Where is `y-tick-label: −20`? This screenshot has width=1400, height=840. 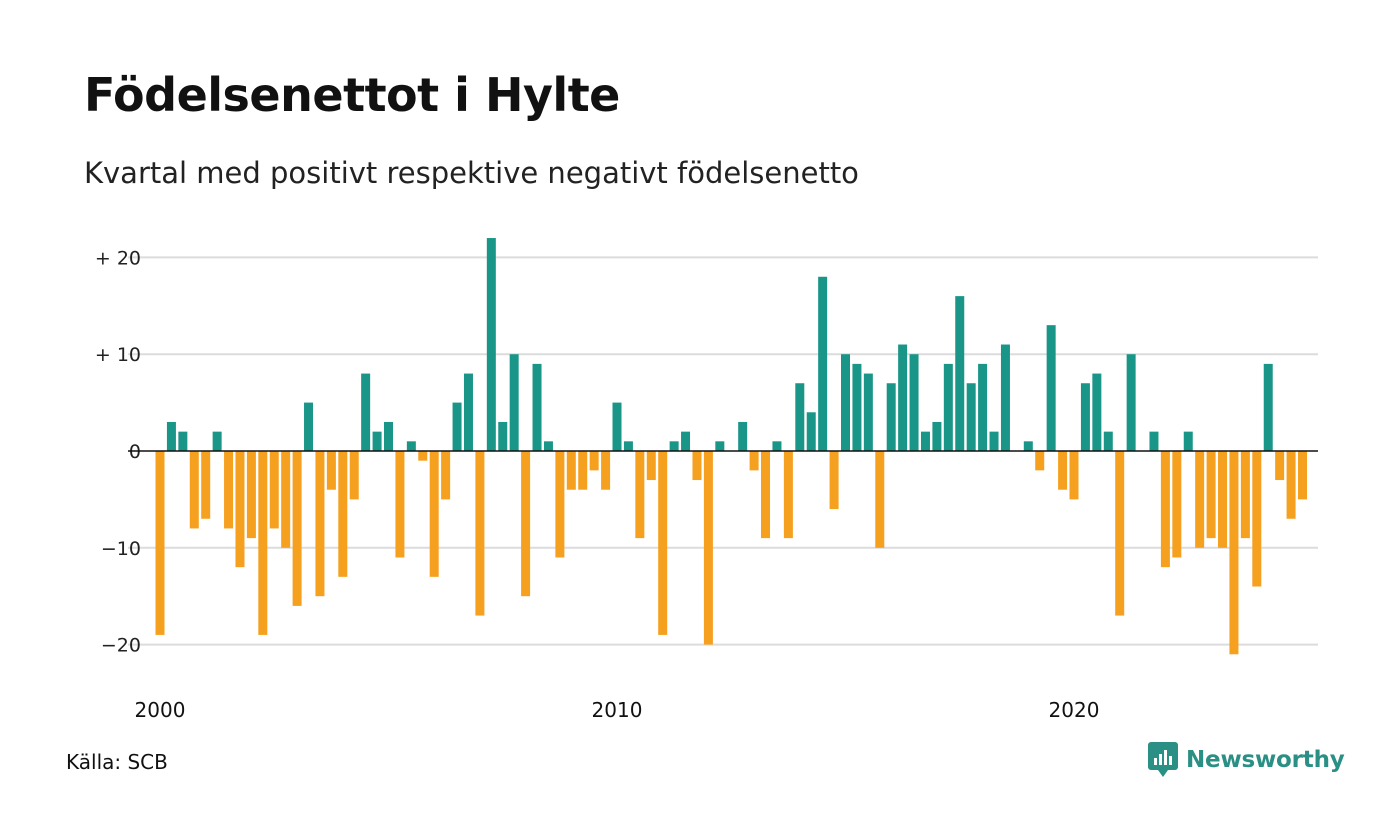
y-tick-label: −20 is located at coordinates (121, 646).